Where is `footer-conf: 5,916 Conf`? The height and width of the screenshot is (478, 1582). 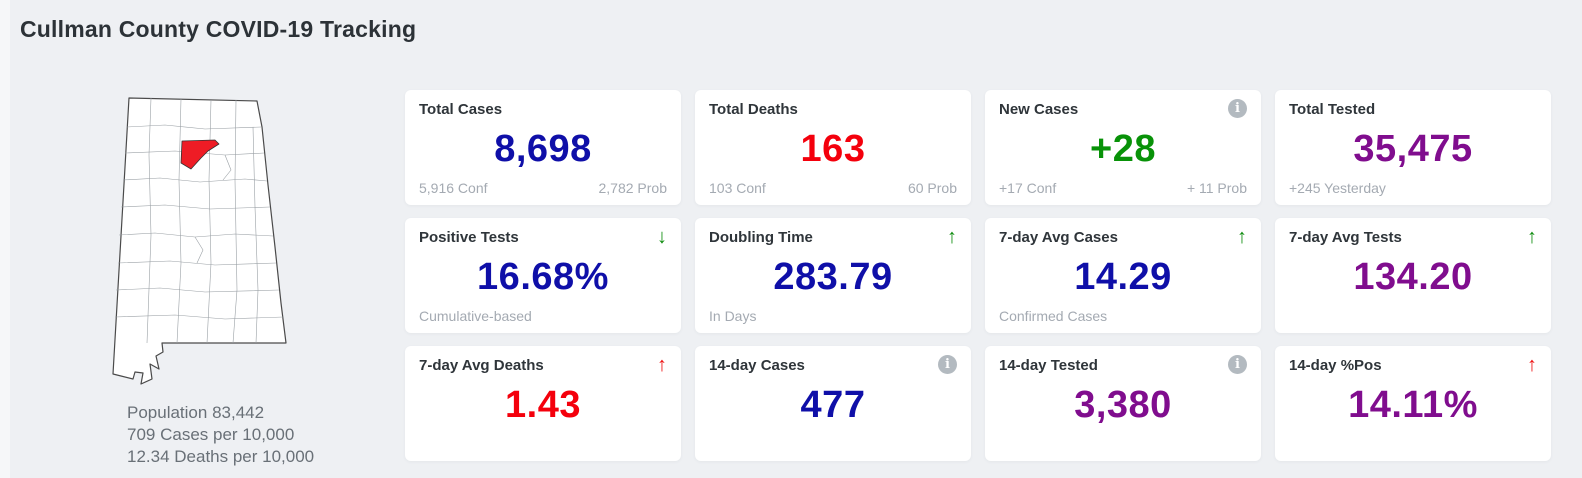
footer-conf: 5,916 Conf is located at coordinates (453, 188).